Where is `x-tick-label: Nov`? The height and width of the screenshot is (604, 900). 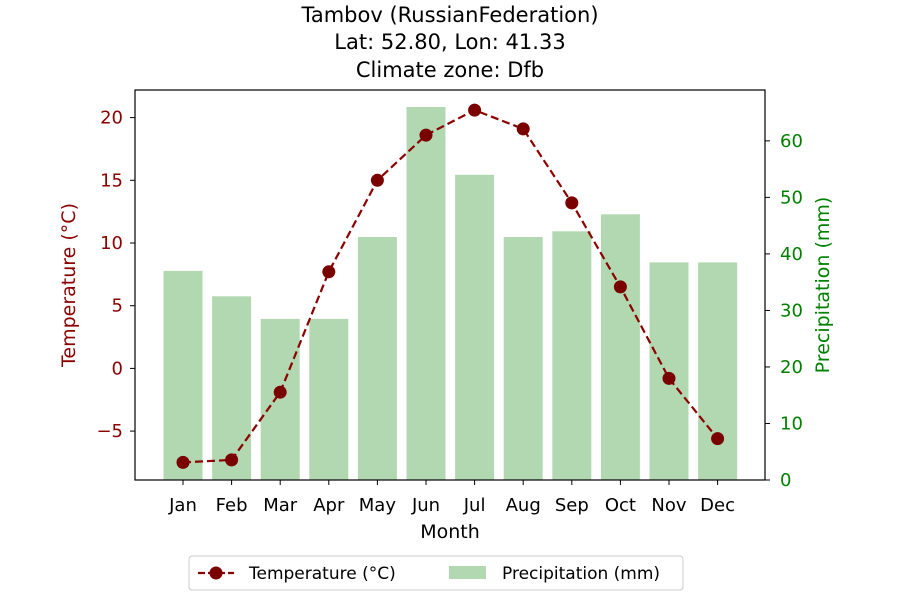 x-tick-label: Nov is located at coordinates (668, 505).